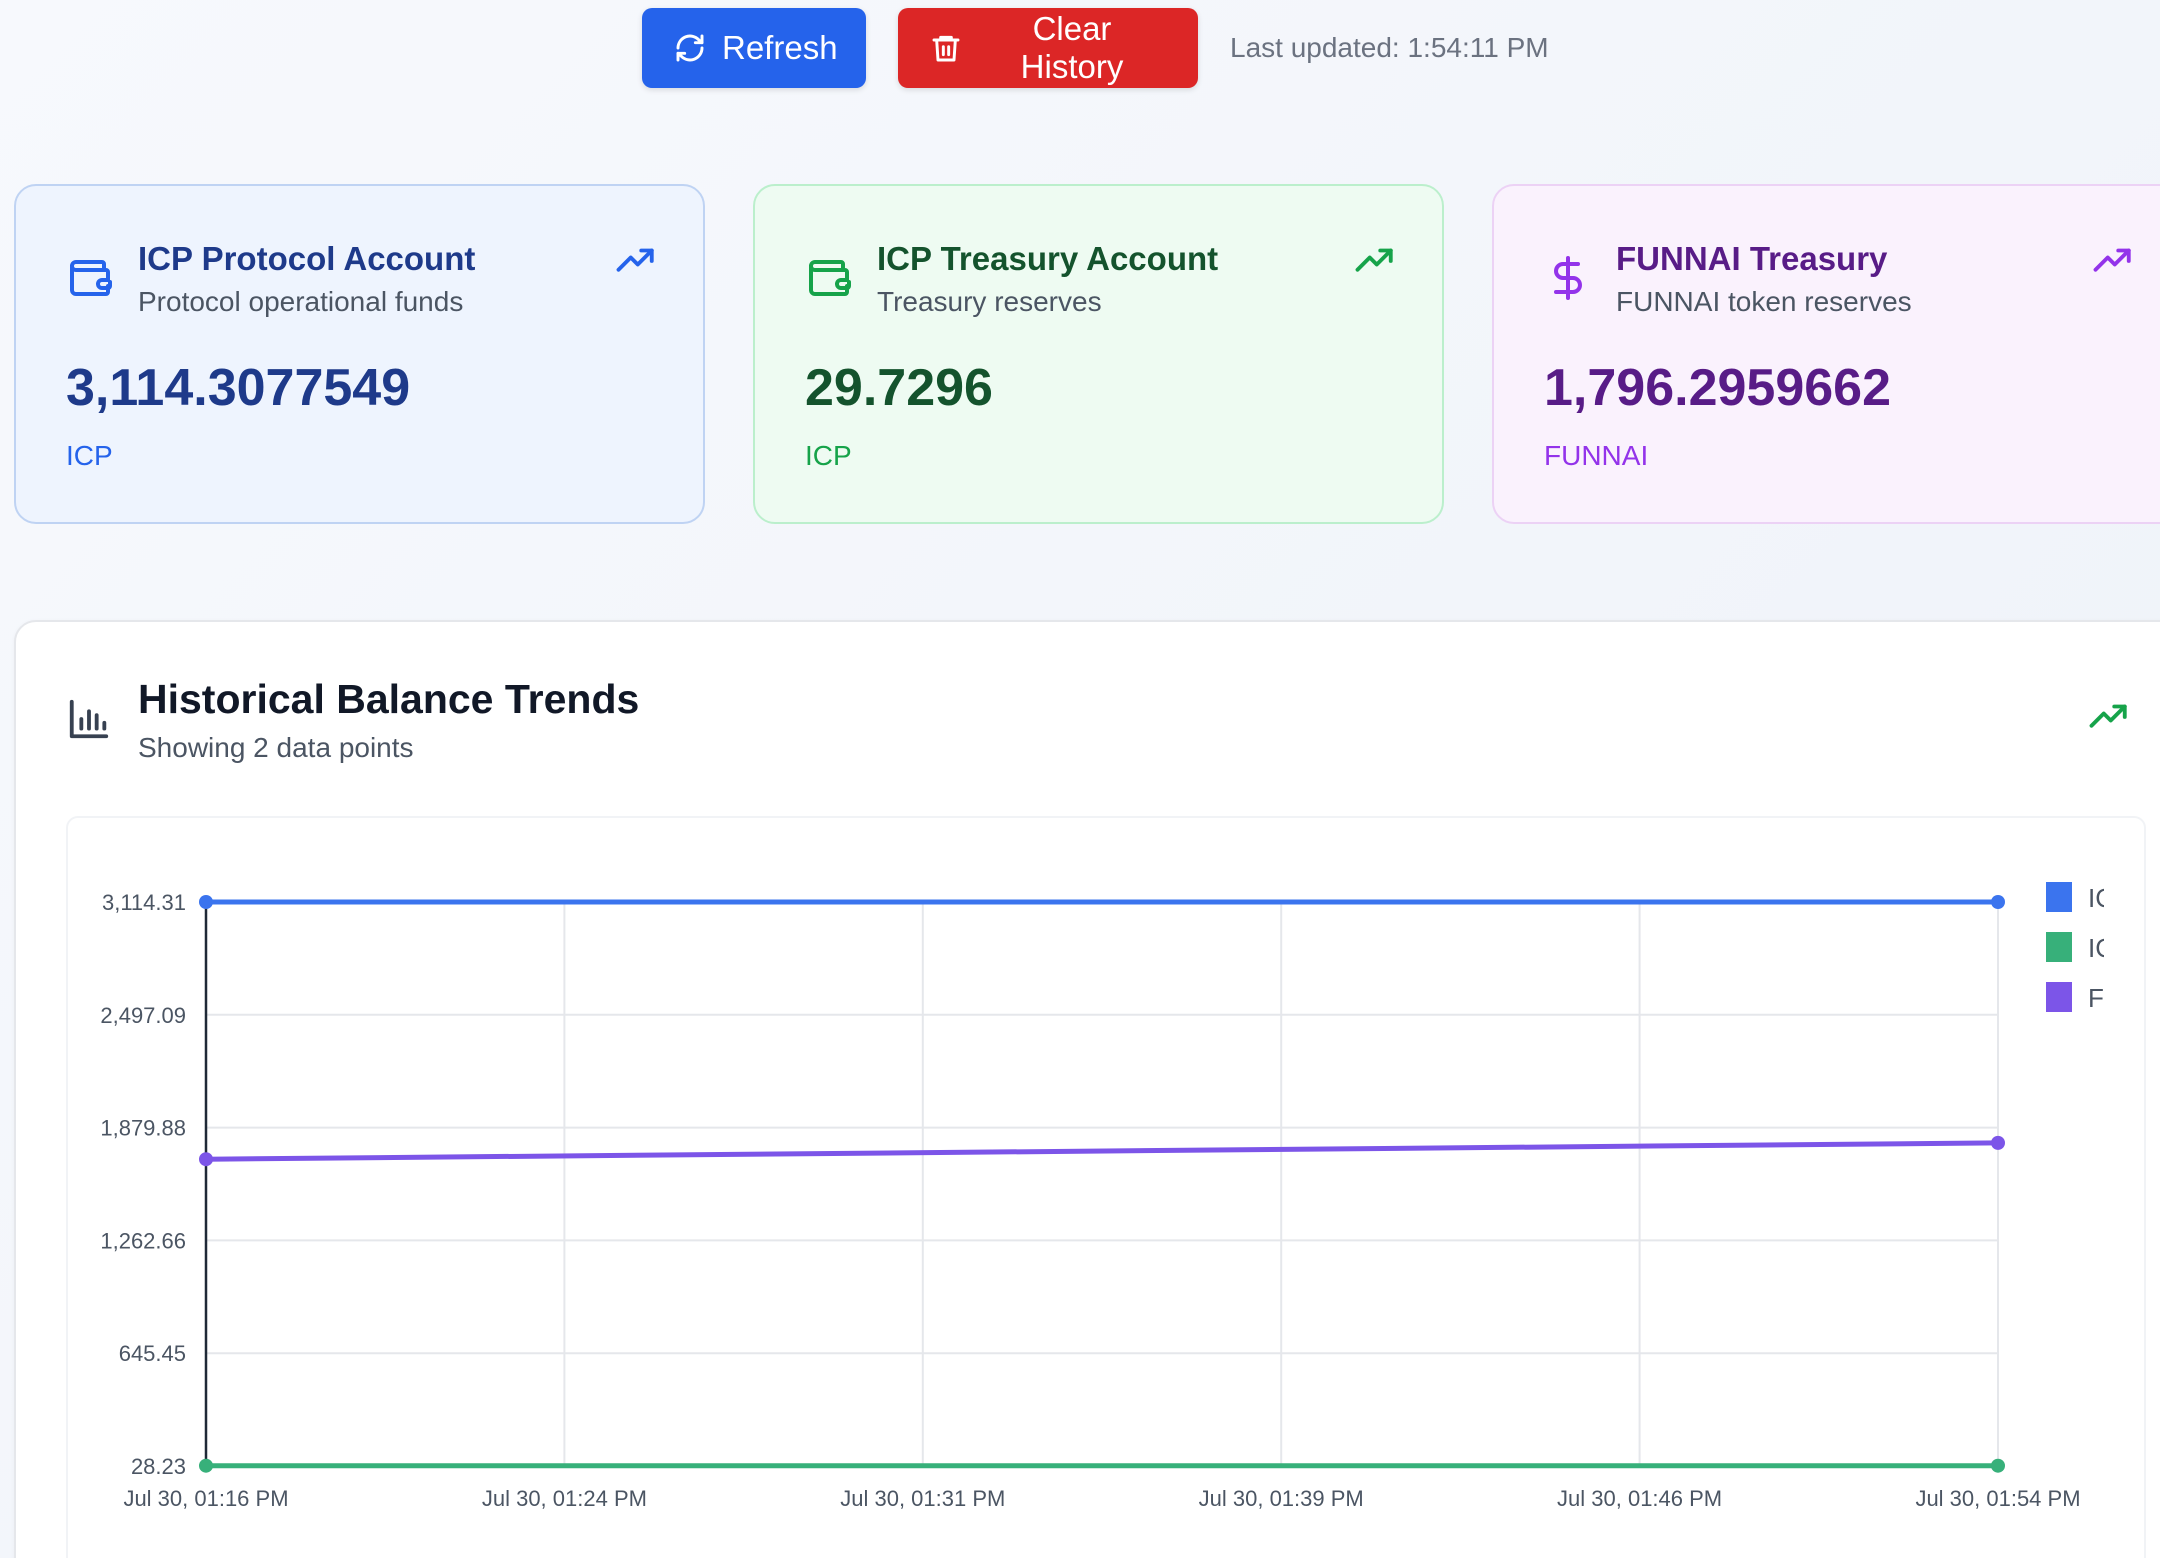 The image size is (2160, 1558). What do you see at coordinates (1568, 278) in the screenshot?
I see `dollar-icon` at bounding box center [1568, 278].